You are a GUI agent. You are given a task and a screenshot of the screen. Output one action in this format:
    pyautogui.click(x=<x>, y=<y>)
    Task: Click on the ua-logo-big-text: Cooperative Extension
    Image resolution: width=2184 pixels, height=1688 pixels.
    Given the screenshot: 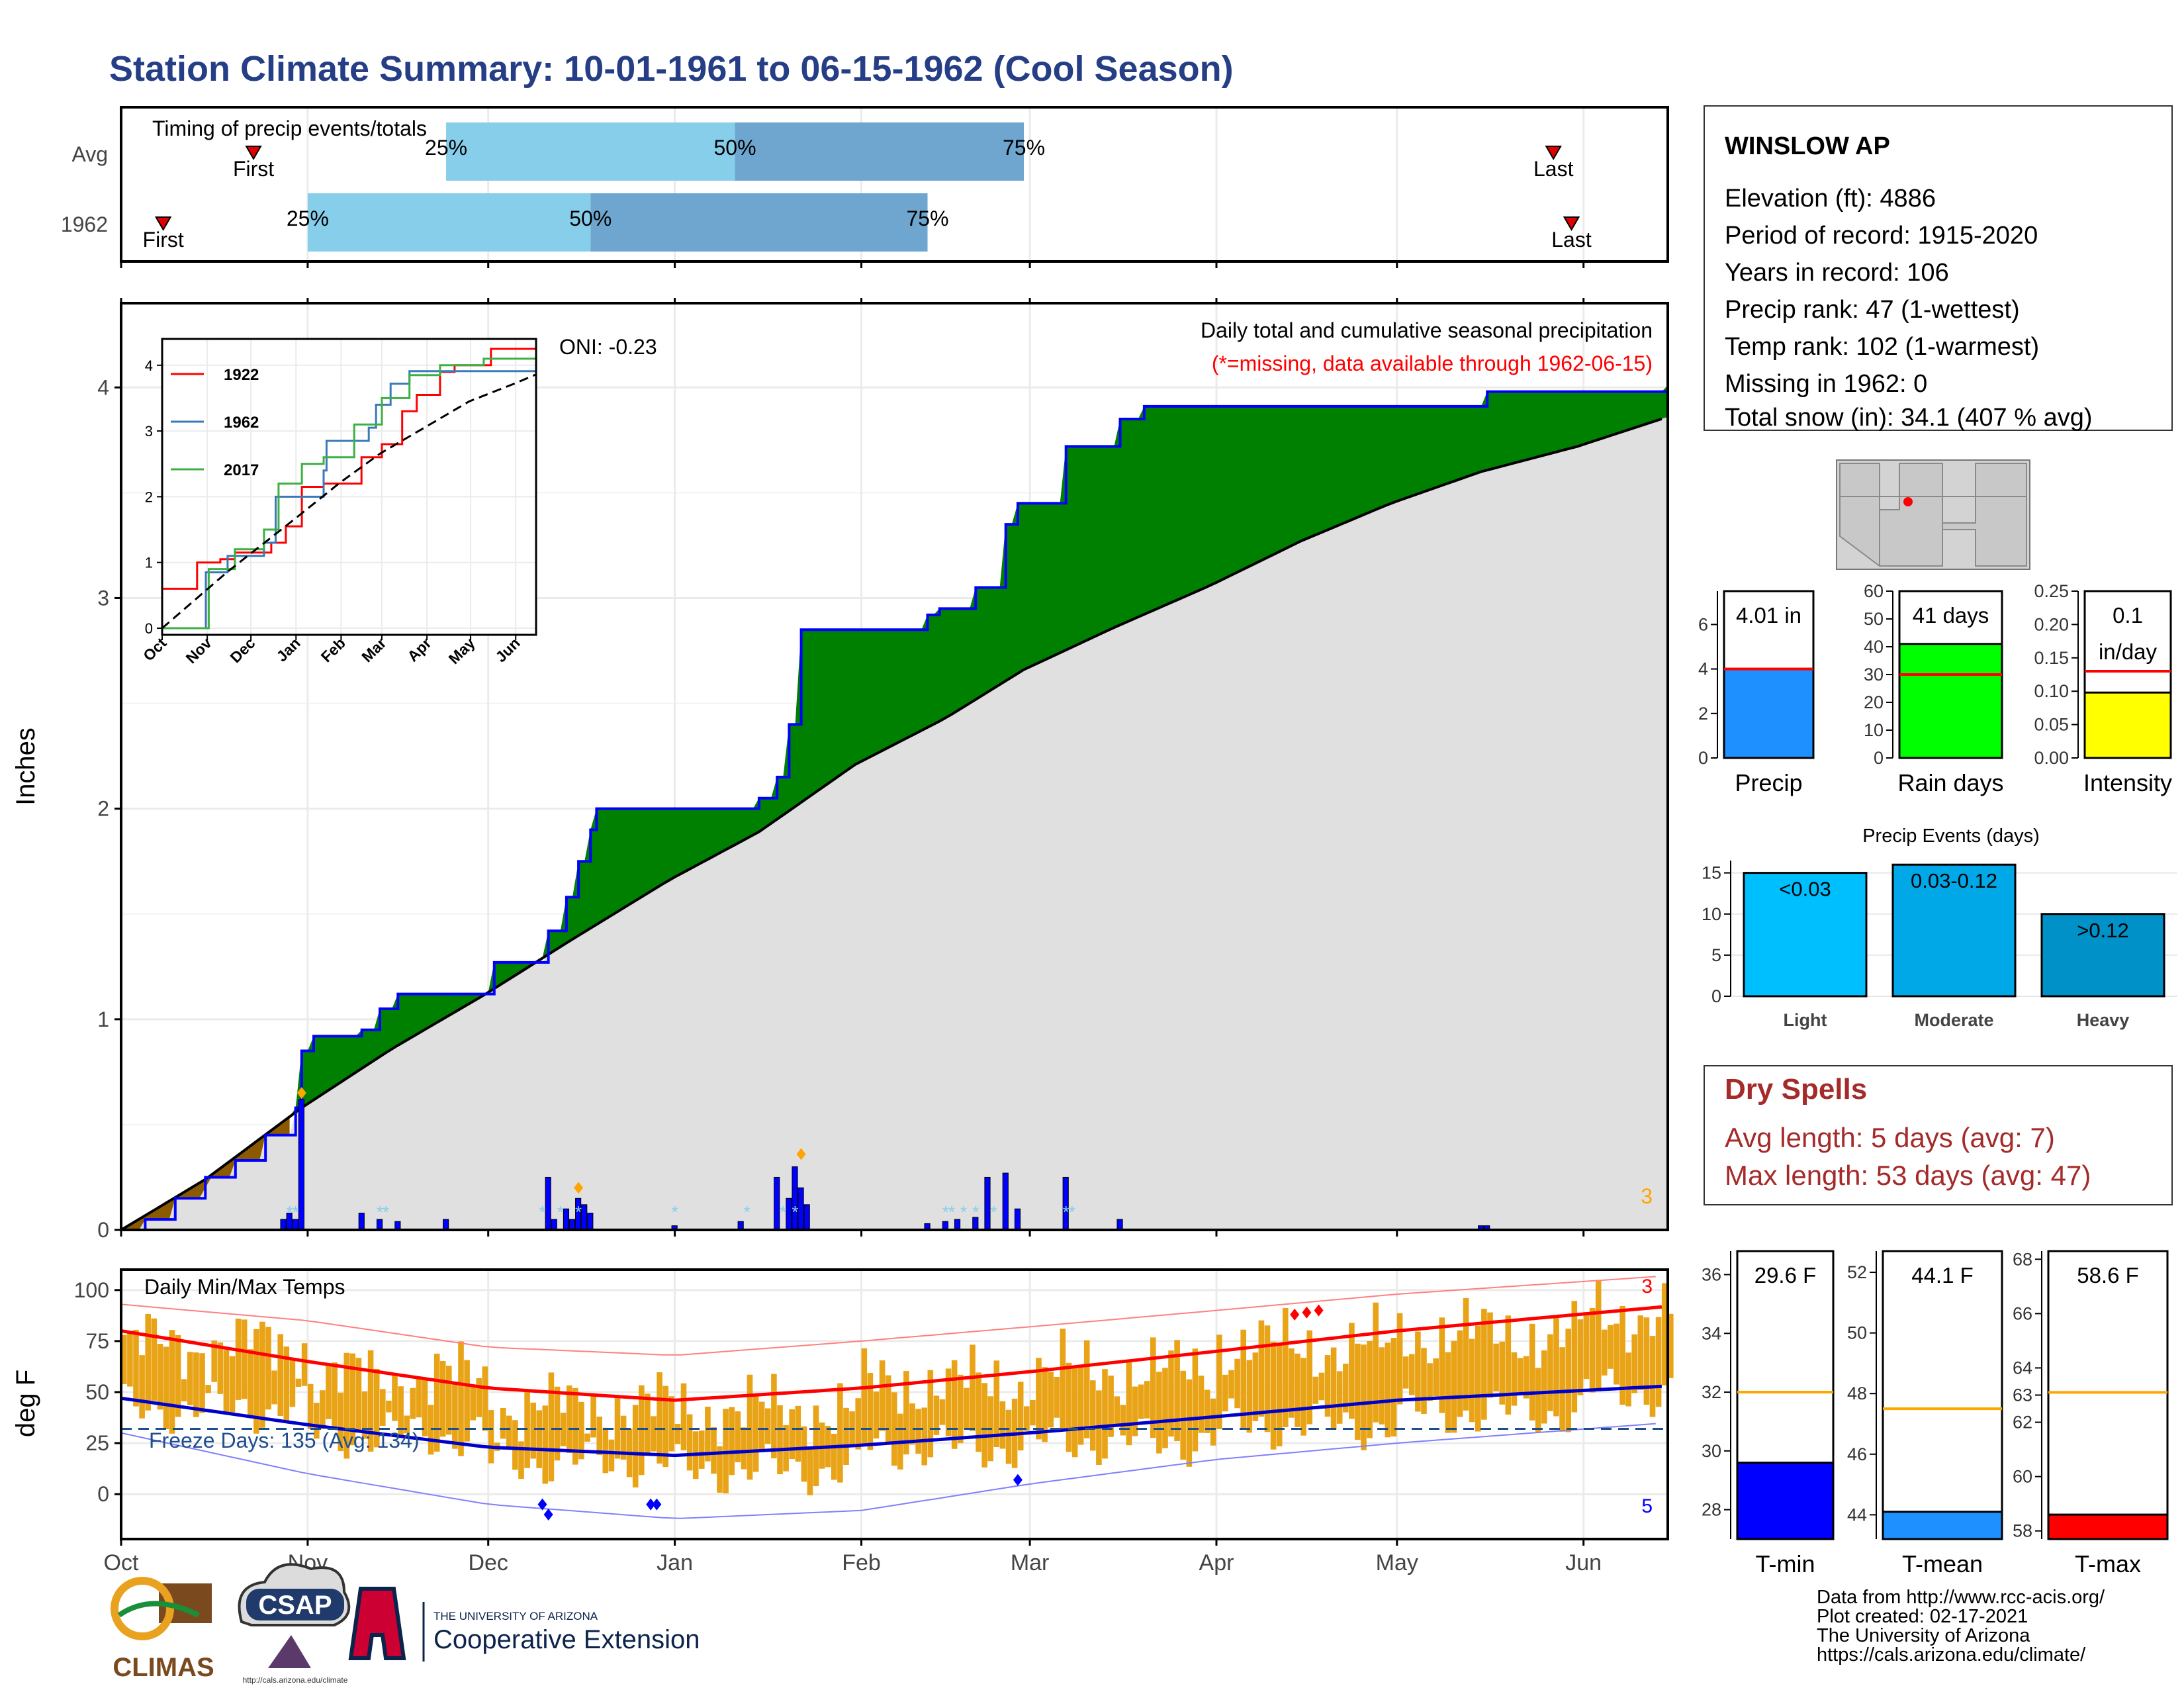 What is the action you would take?
    pyautogui.click(x=566, y=1639)
    